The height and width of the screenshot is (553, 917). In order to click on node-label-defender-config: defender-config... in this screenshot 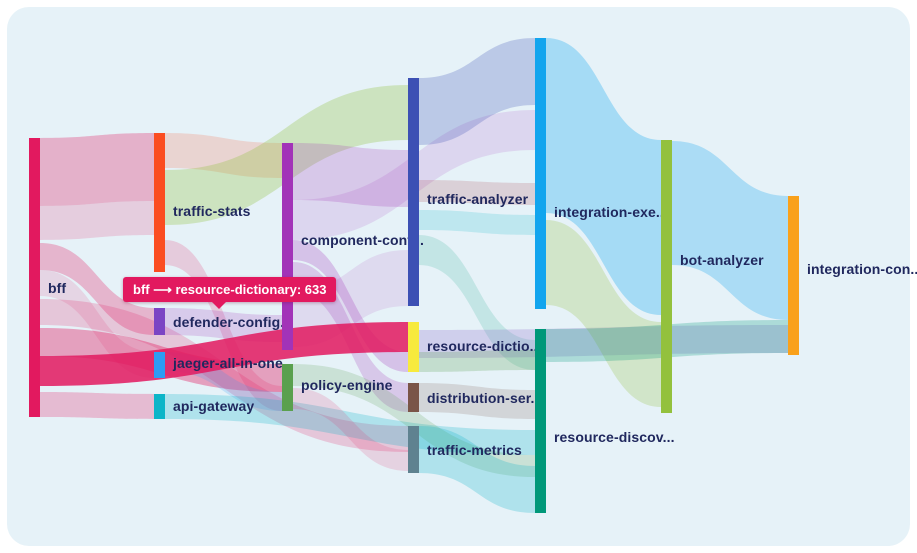, I will do `click(232, 322)`.